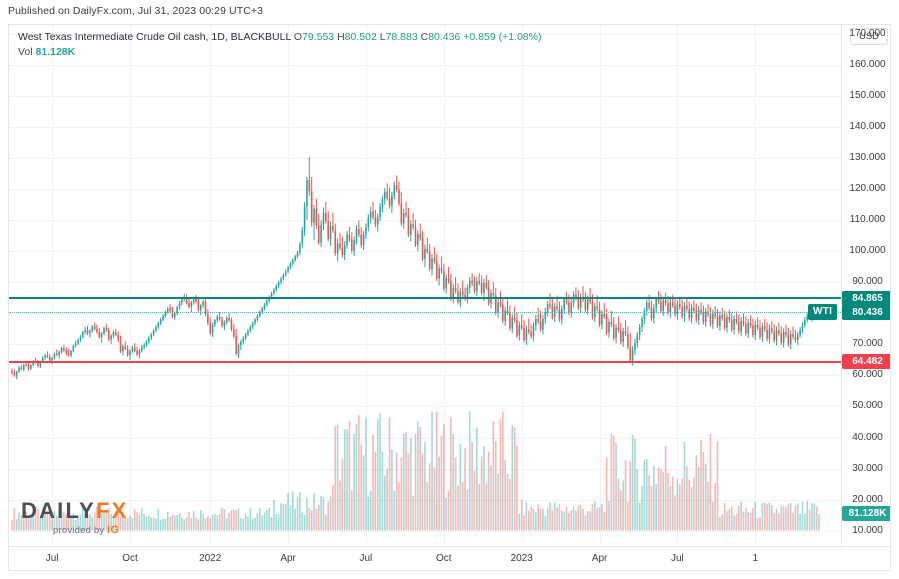 This screenshot has height=579, width=899. Describe the element at coordinates (866, 361) in the screenshot. I see `support-price-badge: 64.482` at that location.